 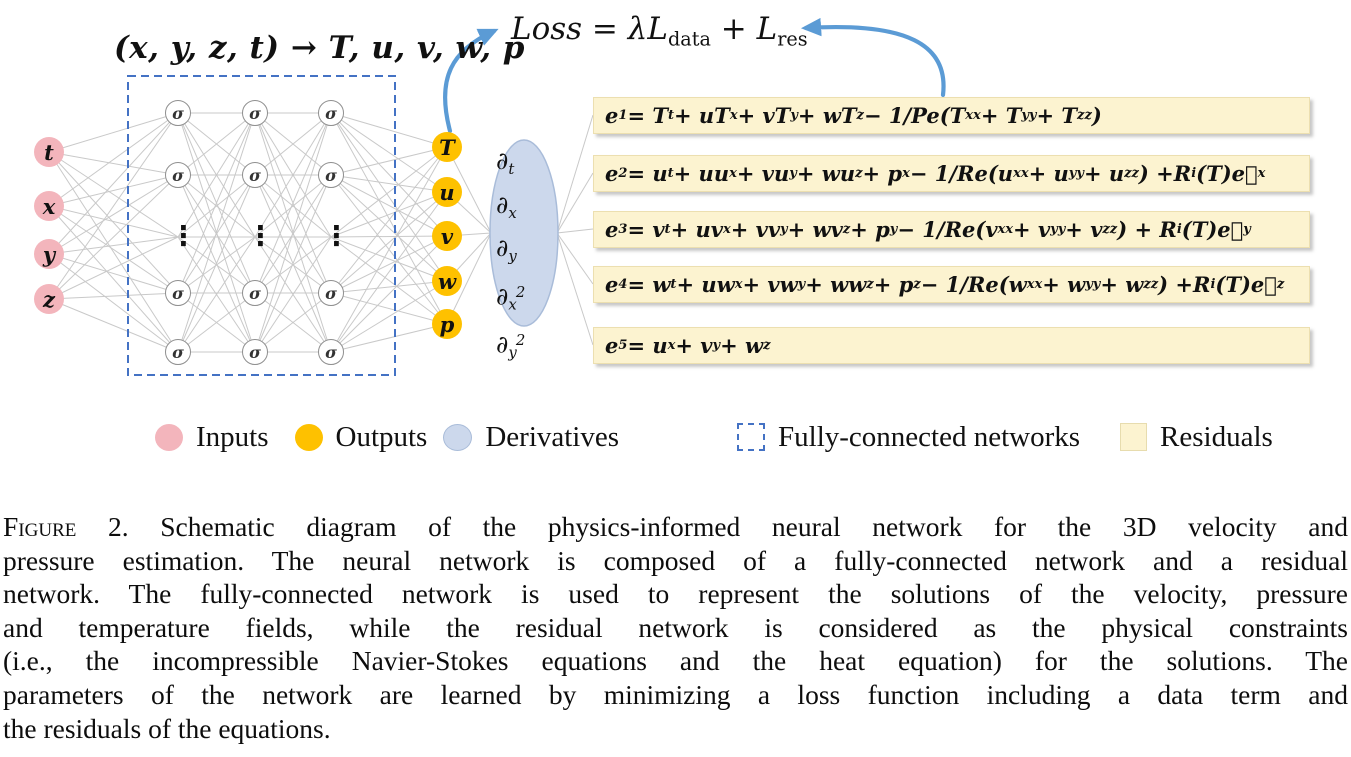 What do you see at coordinates (659, 31) in the screenshot?
I see `loss-formula: Loss = λLdata + Lres` at bounding box center [659, 31].